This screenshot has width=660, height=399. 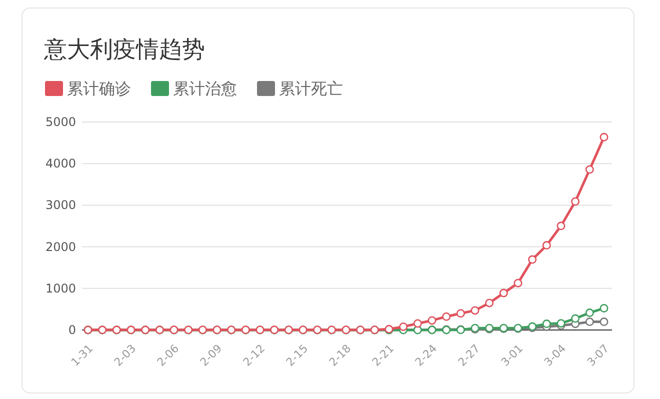 What do you see at coordinates (60, 205) in the screenshot?
I see `y-tick-label: 3000` at bounding box center [60, 205].